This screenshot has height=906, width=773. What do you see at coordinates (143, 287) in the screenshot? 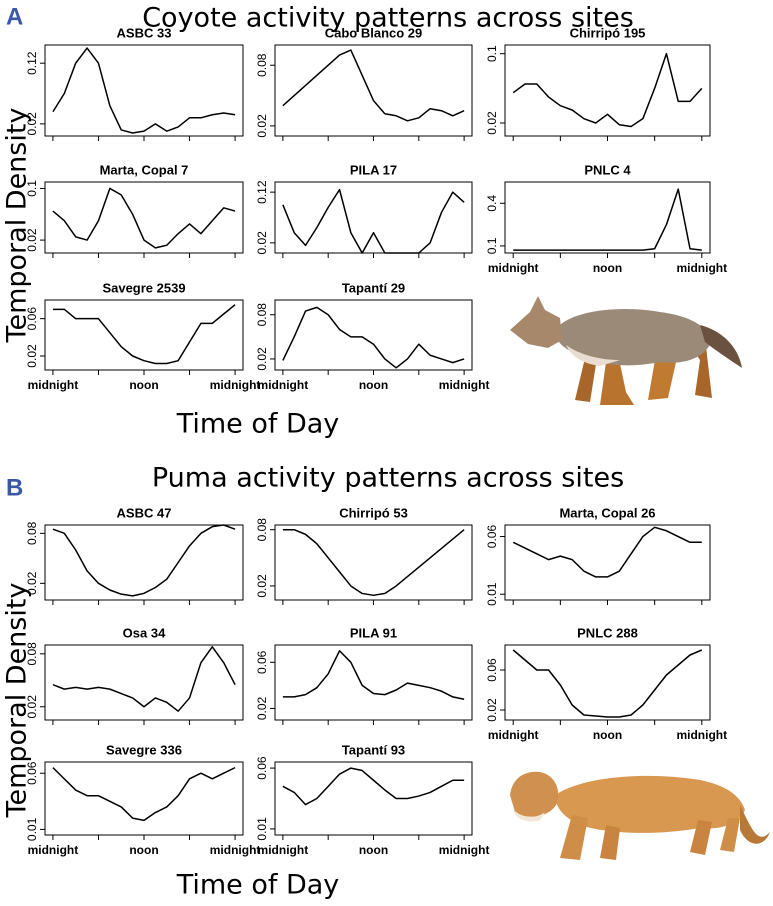
I see `chart-title: Savegre 2539` at bounding box center [143, 287].